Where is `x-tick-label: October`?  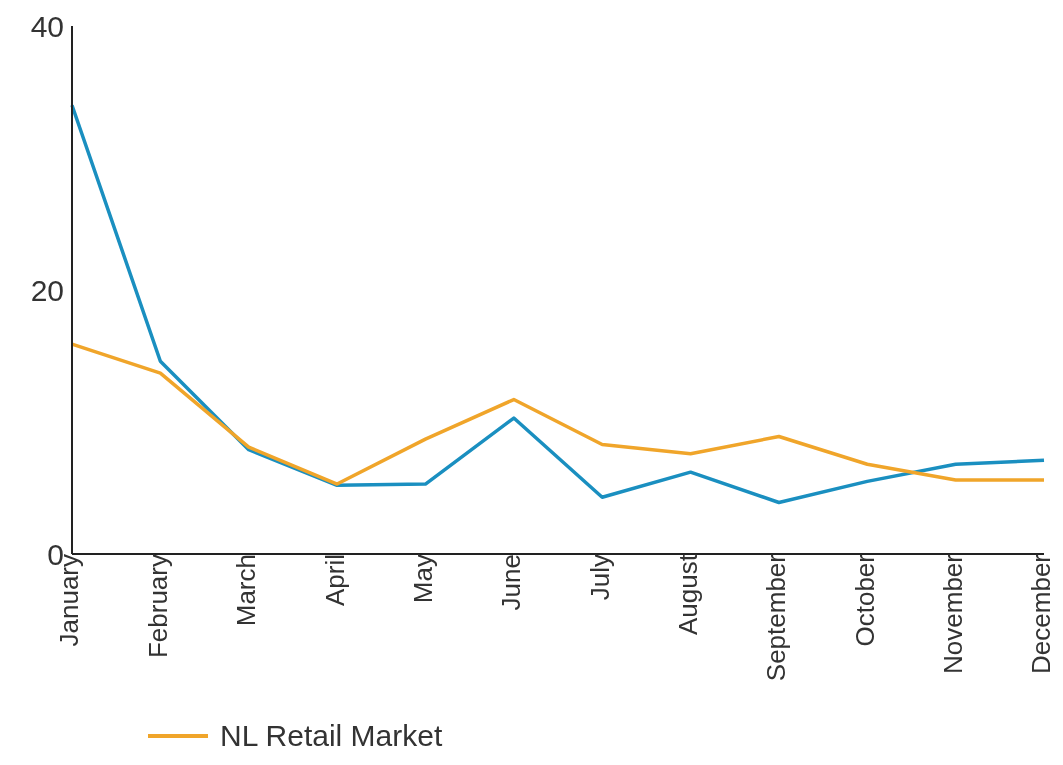
x-tick-label: October is located at coordinates (864, 600).